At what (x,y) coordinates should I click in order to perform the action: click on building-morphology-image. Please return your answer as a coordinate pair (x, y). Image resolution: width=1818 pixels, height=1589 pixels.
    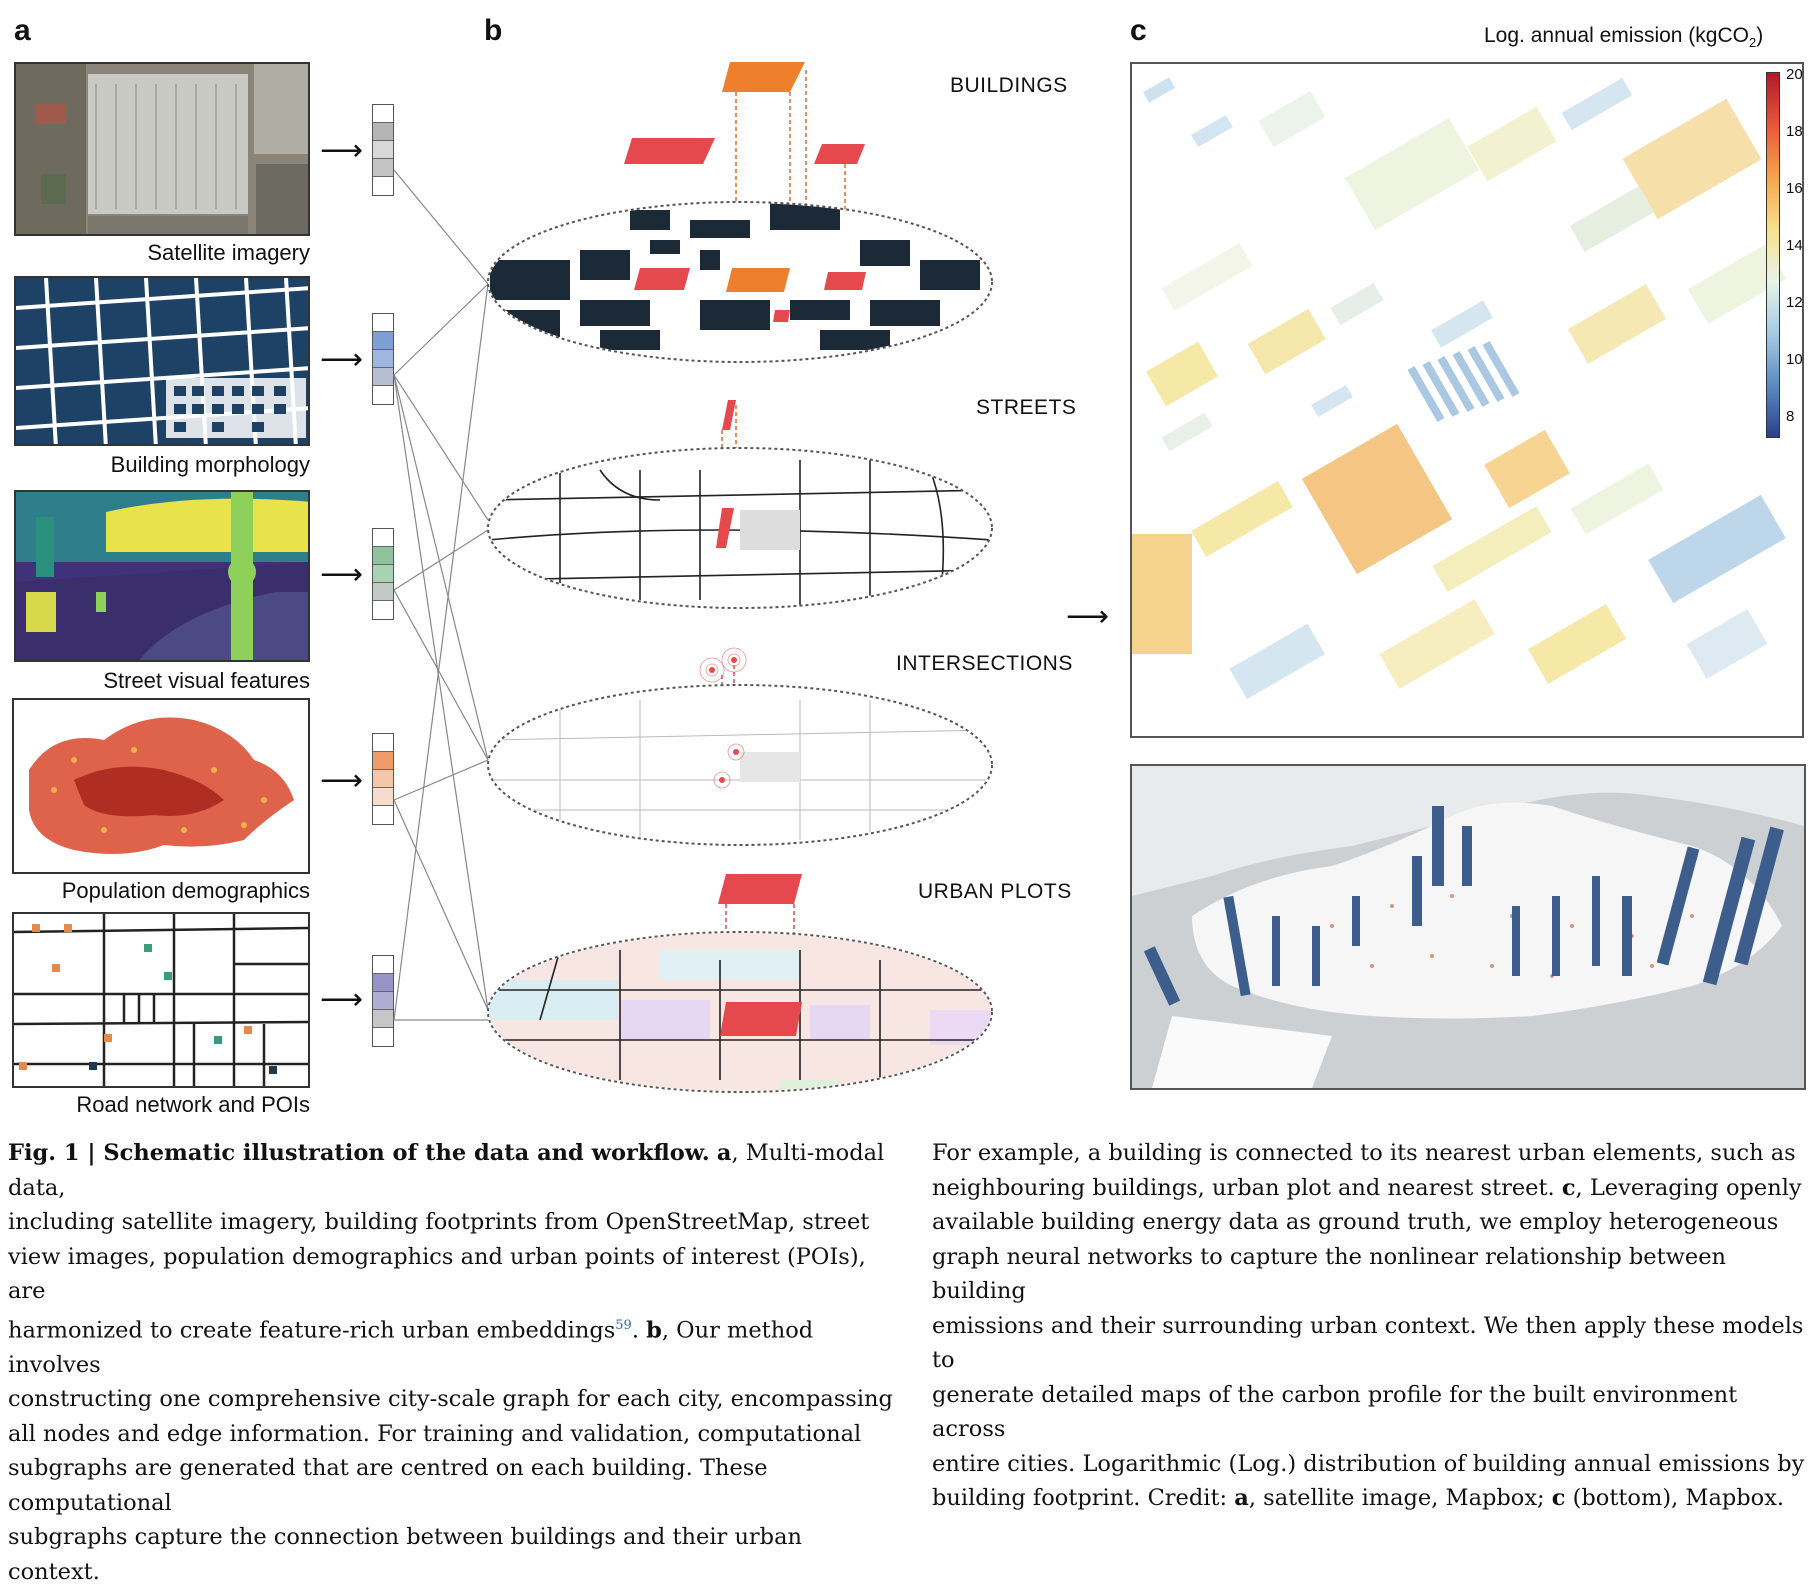
    Looking at the image, I should click on (162, 361).